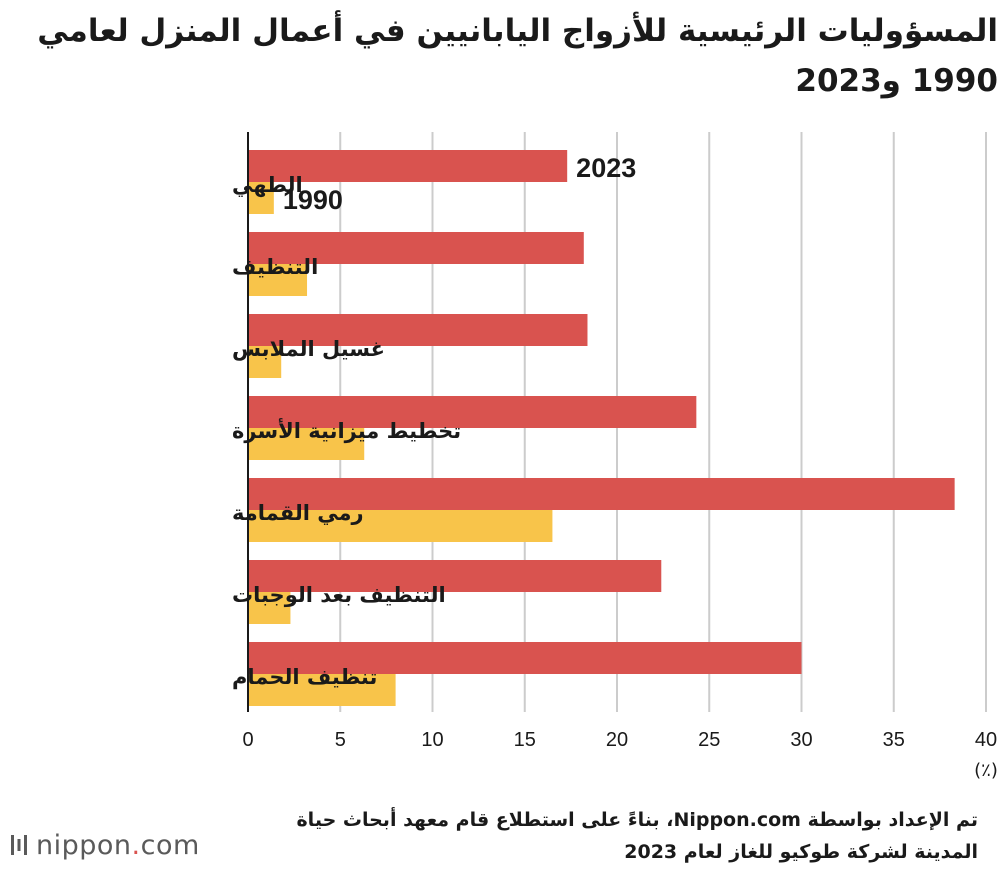 Image resolution: width=1000 pixels, height=872 pixels. Describe the element at coordinates (339, 595) in the screenshot. I see `category-label: التنظيف بعد الوجبات` at that location.